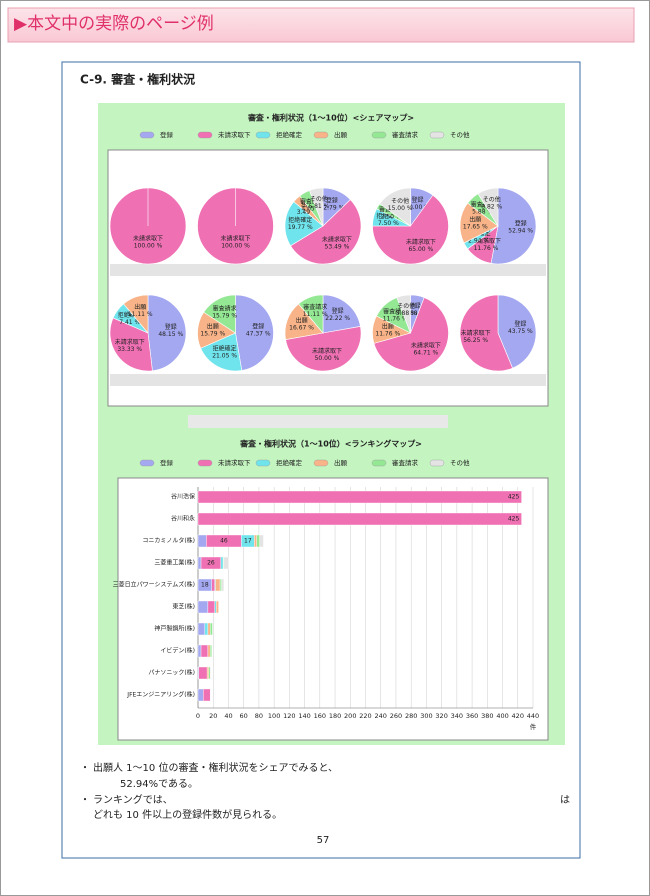  Describe the element at coordinates (411, 716) in the screenshot. I see `x-tick-label: 280` at that location.